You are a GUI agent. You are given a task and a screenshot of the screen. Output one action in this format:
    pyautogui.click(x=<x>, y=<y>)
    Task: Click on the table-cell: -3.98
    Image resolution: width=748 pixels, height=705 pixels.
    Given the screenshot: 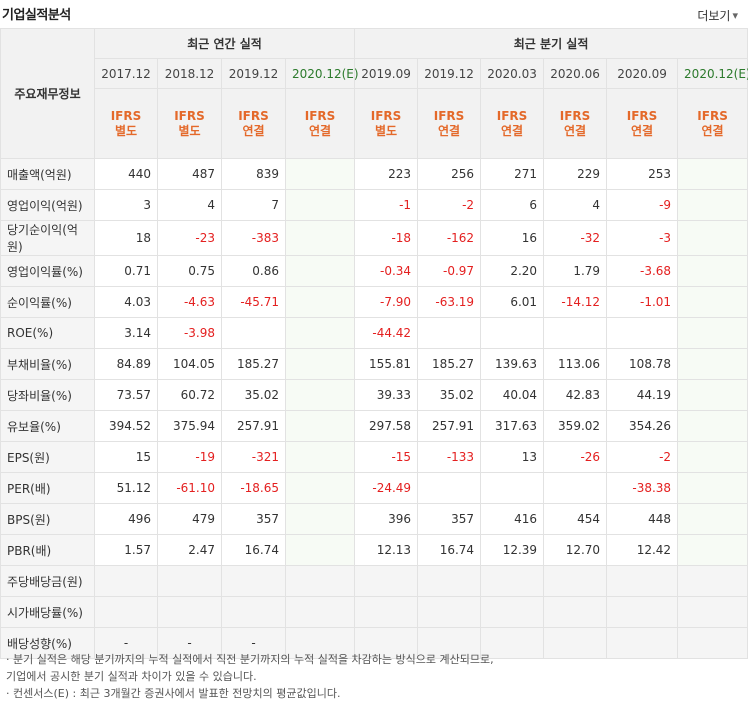 What is the action you would take?
    pyautogui.click(x=189, y=333)
    